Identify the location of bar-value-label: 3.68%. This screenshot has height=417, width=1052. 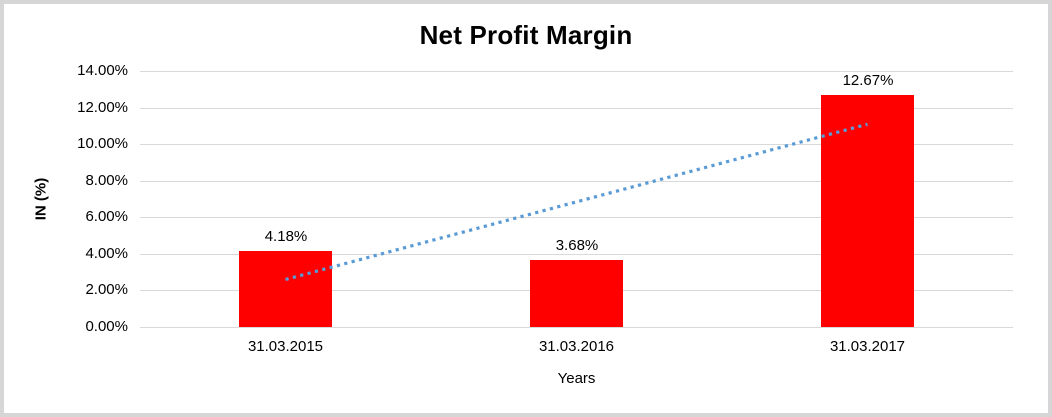
(577, 245).